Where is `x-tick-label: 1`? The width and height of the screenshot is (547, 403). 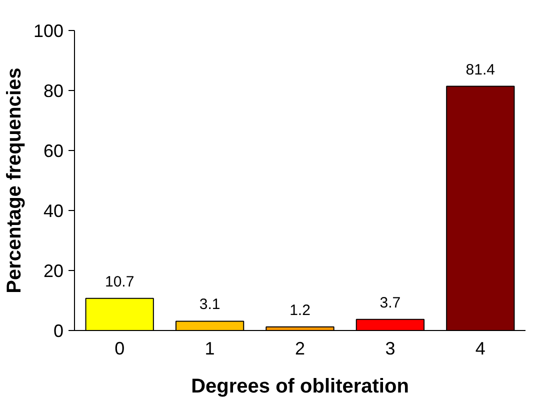 x-tick-label: 1 is located at coordinates (209, 348).